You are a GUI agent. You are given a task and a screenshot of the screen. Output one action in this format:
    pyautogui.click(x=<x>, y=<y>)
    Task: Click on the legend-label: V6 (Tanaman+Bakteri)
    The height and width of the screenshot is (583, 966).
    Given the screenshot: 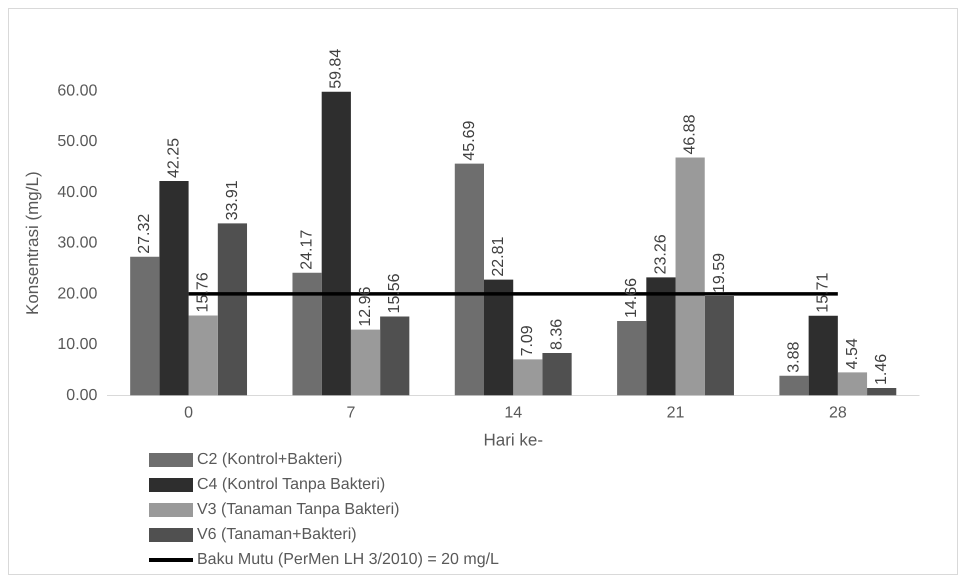 What is the action you would take?
    pyautogui.click(x=277, y=535)
    